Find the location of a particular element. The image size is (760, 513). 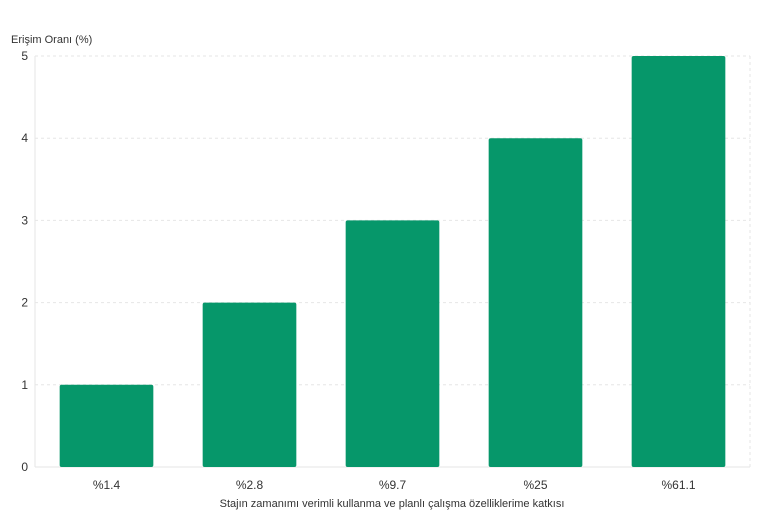

x-tick-label: %2.8 is located at coordinates (250, 485).